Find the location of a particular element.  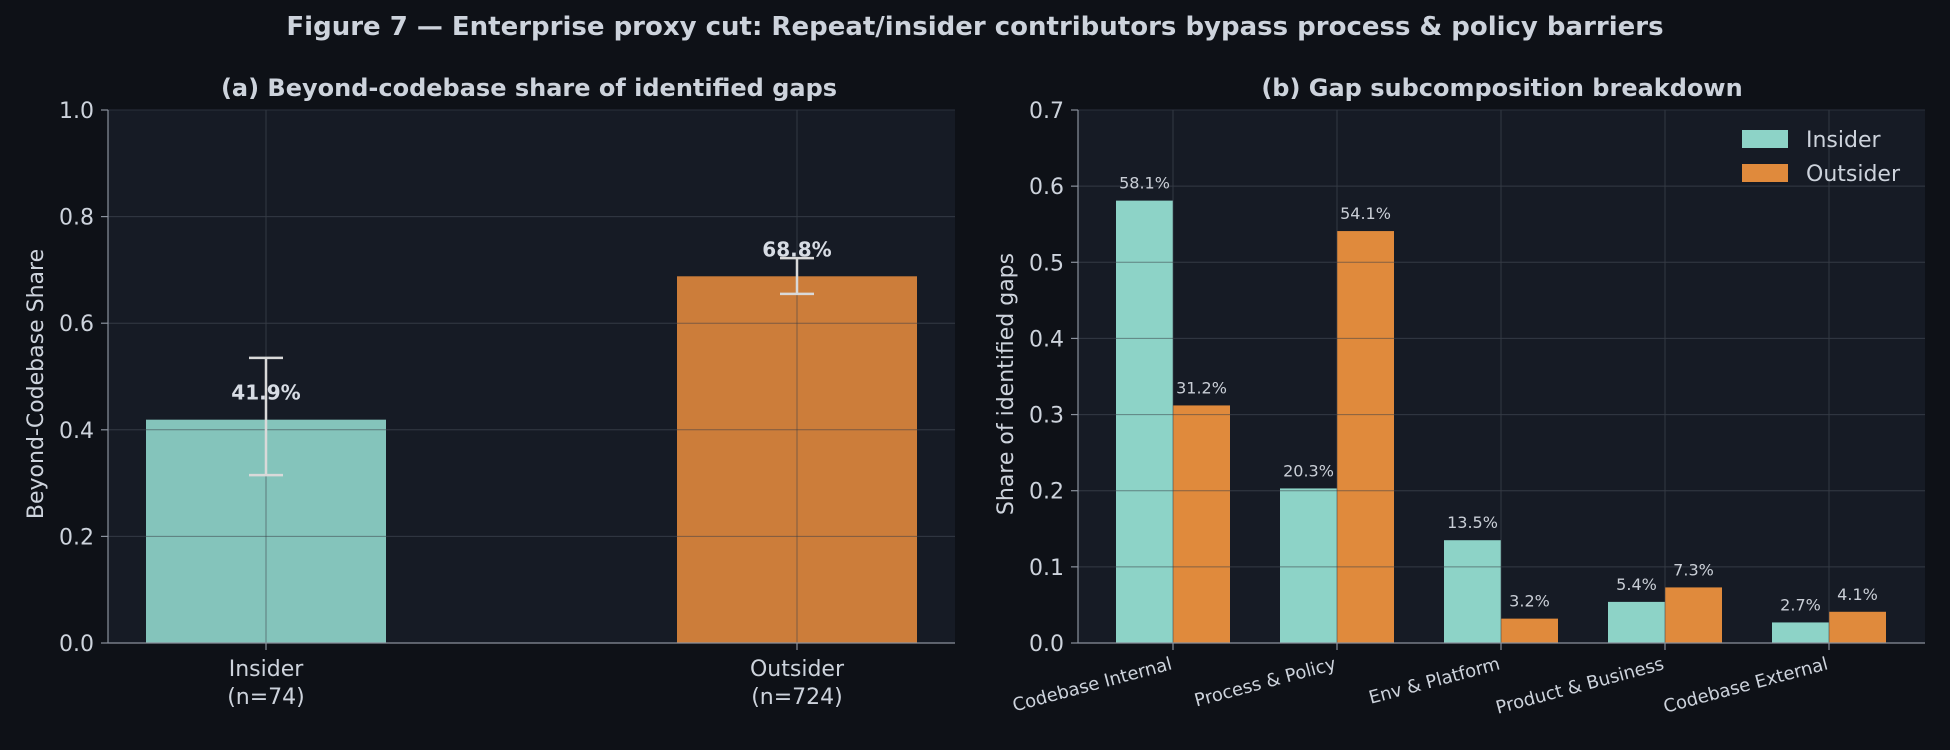

panel-b-title: (b) Gap subcomposition breakdown is located at coordinates (1501, 88).